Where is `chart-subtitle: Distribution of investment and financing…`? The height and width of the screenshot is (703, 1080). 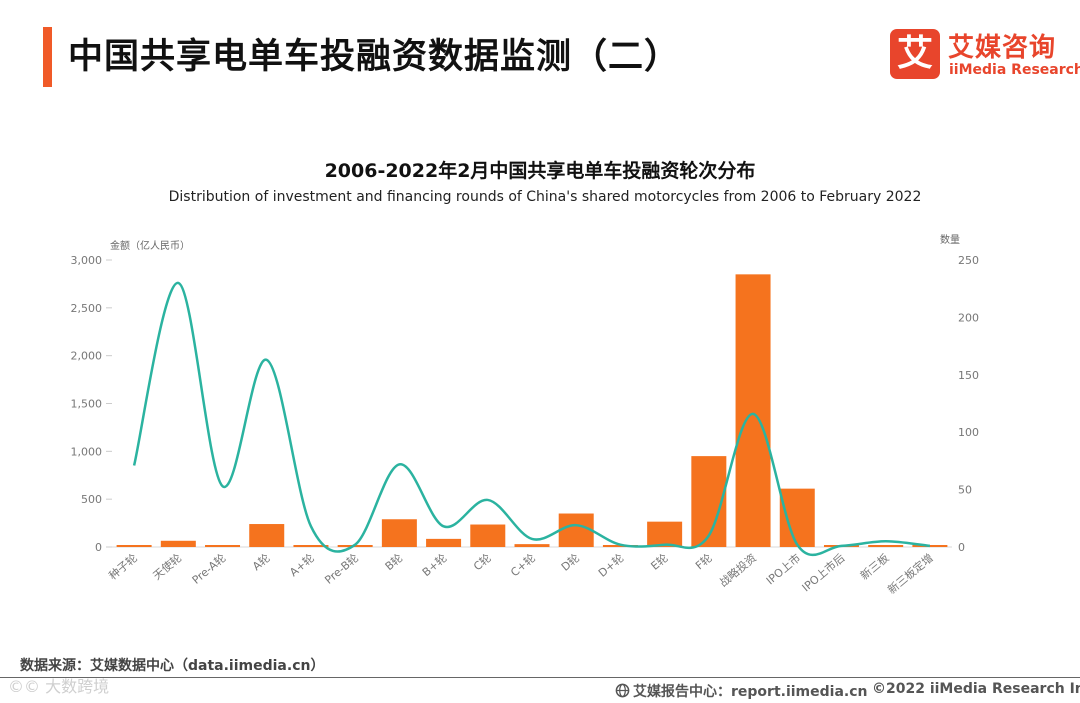 chart-subtitle: Distribution of investment and financing… is located at coordinates (545, 197).